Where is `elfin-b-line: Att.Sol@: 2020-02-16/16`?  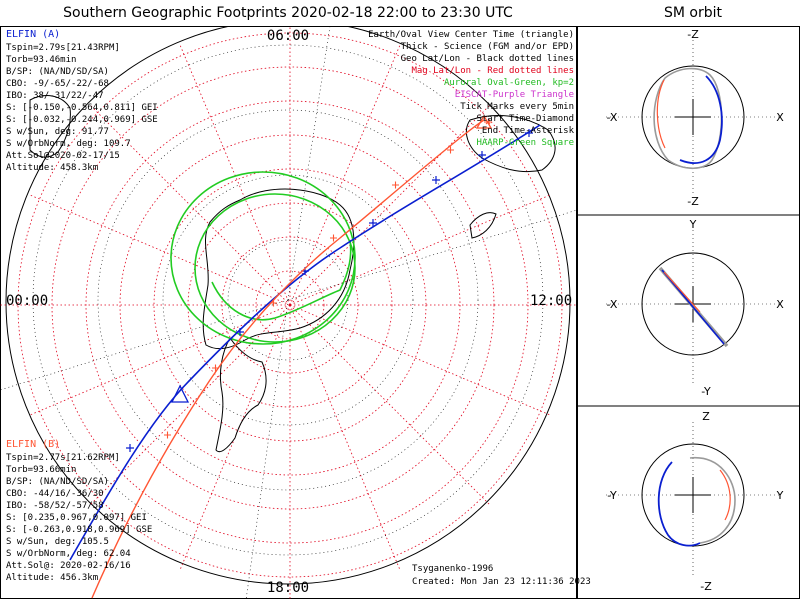 elfin-b-line: Att.Sol@: 2020-02-16/16 is located at coordinates (68, 566).